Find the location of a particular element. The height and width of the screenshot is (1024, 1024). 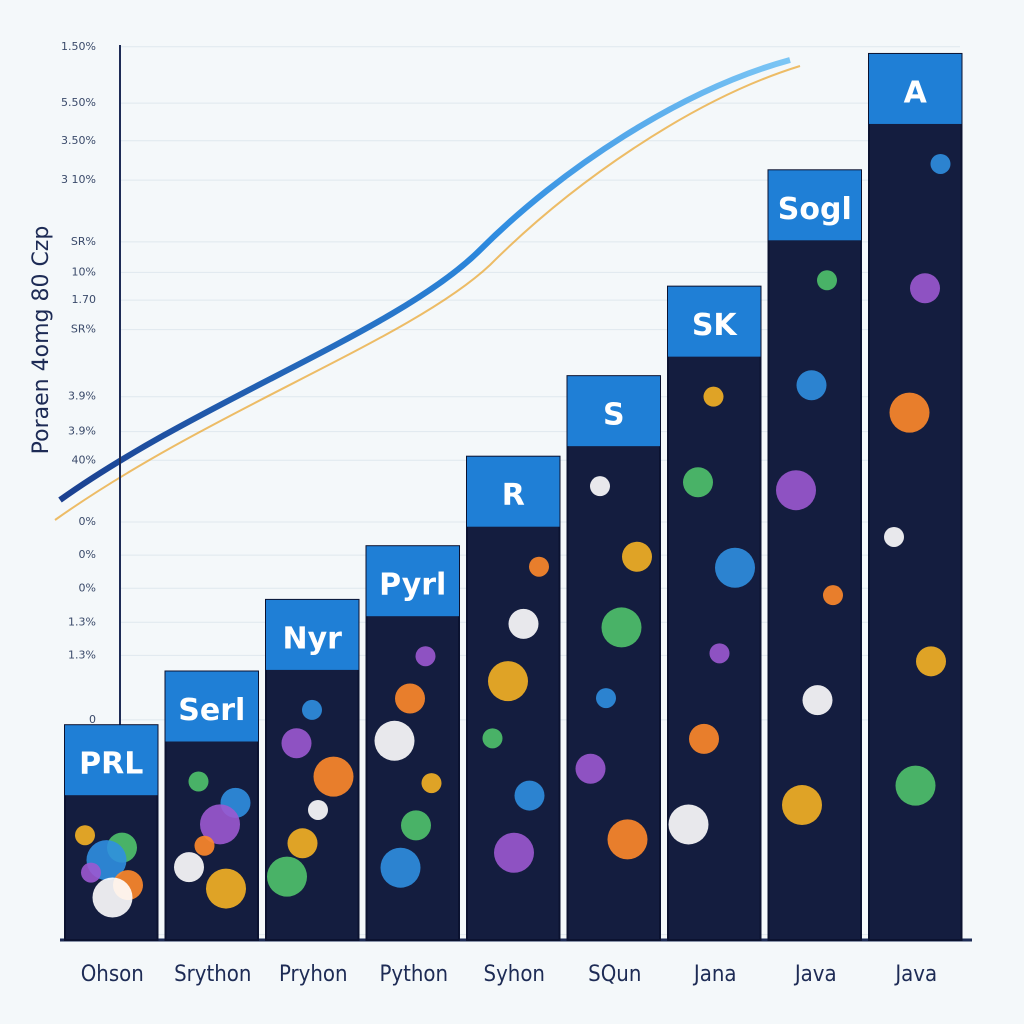

y-tick-label: 1.70 is located at coordinates (84, 299).